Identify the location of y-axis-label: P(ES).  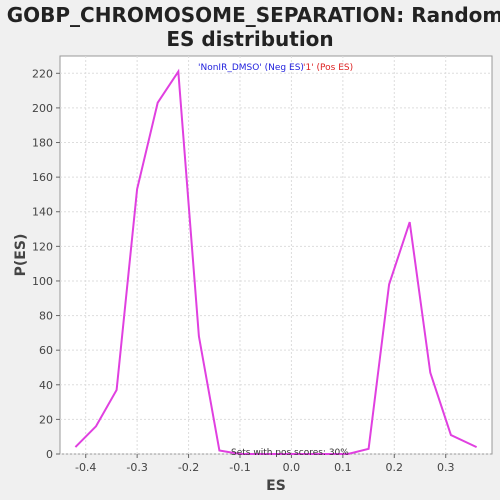
(21, 255).